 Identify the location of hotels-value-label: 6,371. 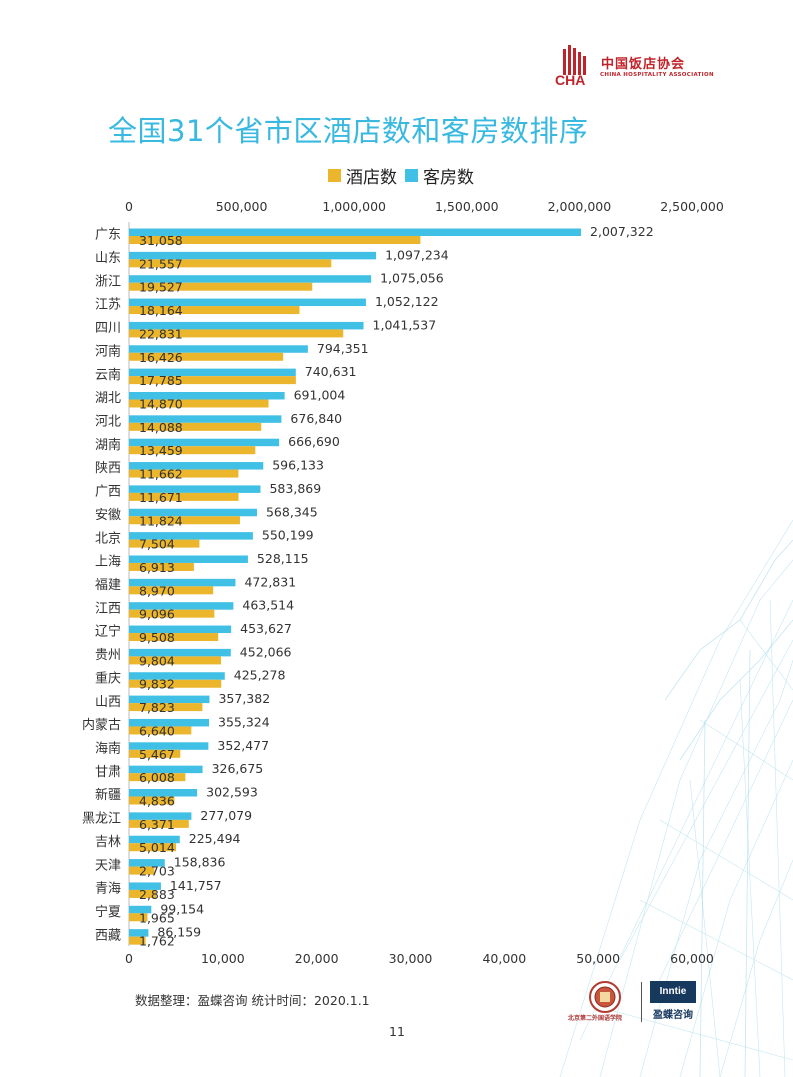
(157, 824).